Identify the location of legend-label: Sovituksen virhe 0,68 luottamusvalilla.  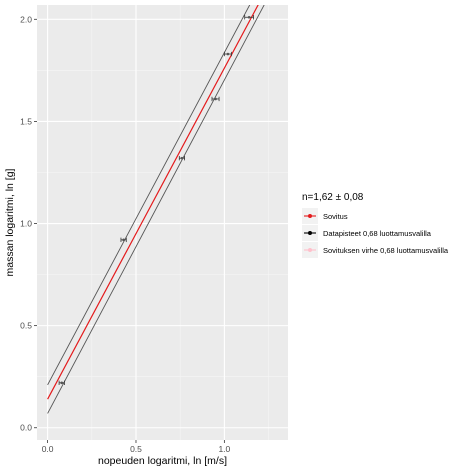
(386, 250).